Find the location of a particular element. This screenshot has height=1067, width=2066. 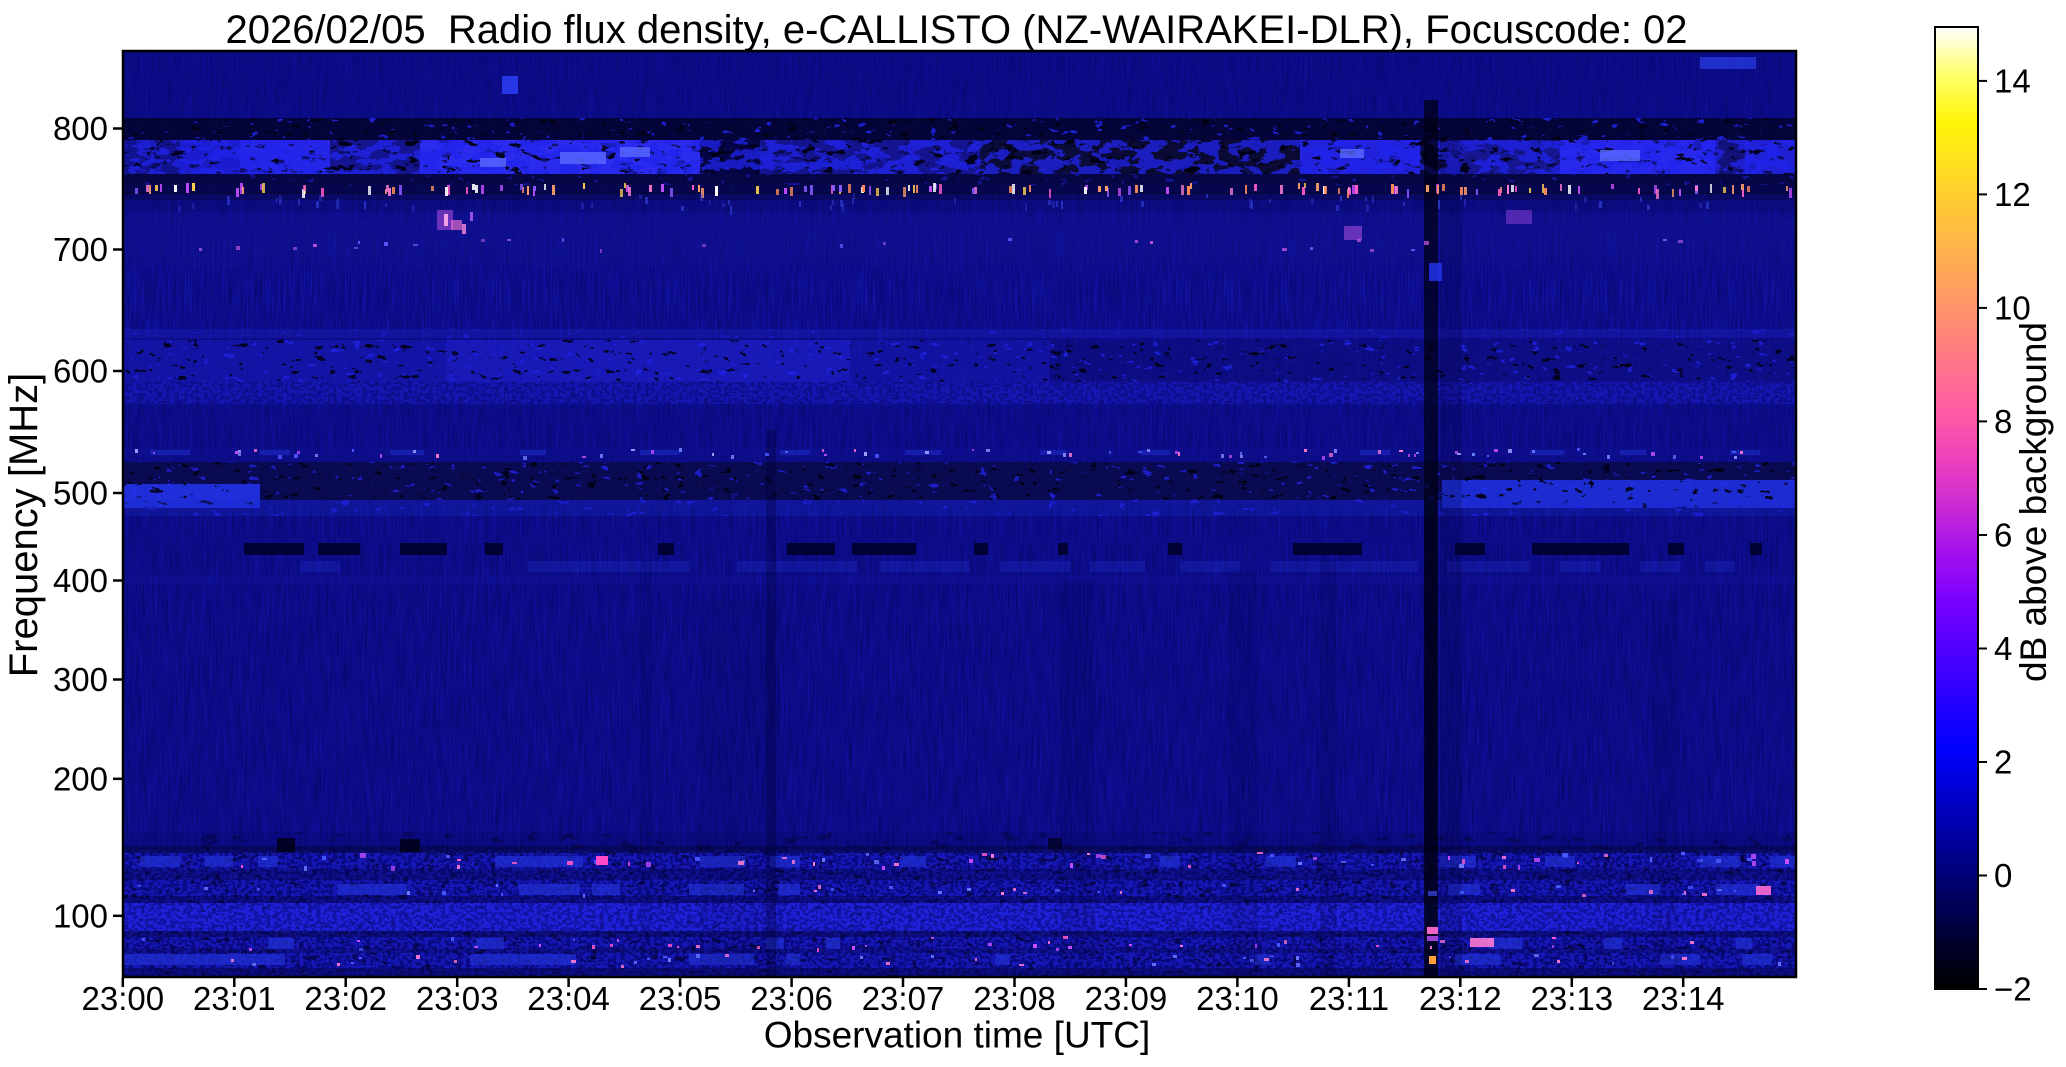

svg-text: 23:07 is located at coordinates (903, 998).